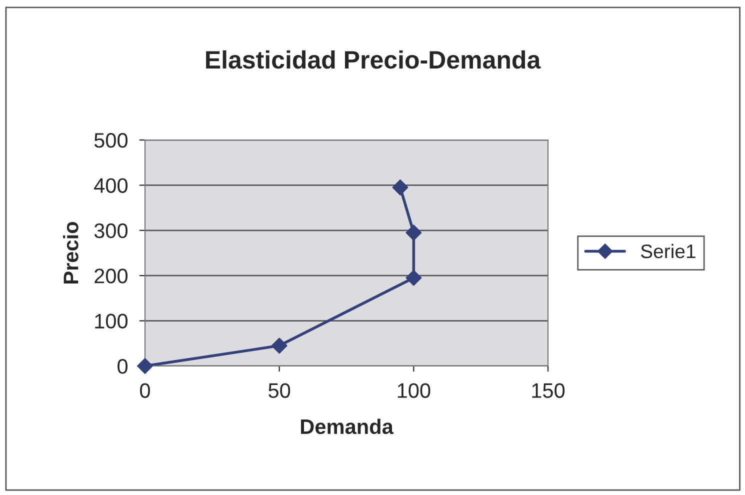 The width and height of the screenshot is (745, 495). Describe the element at coordinates (279, 390) in the screenshot. I see `x-tick-label: 50` at that location.